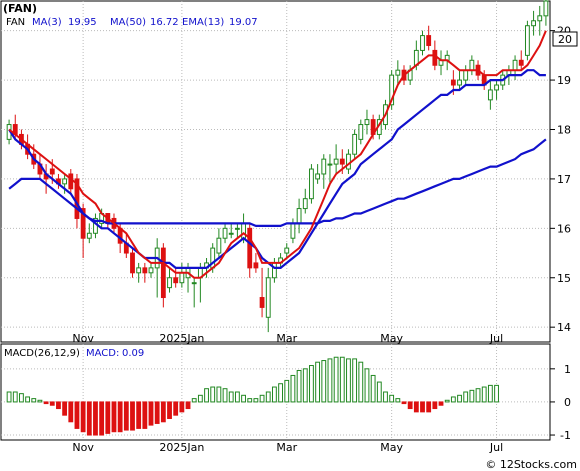 The height and width of the screenshot is (471, 580). What do you see at coordinates (42, 353) in the screenshot?
I see `macd-title: MACD(26,12,9)` at bounding box center [42, 353].